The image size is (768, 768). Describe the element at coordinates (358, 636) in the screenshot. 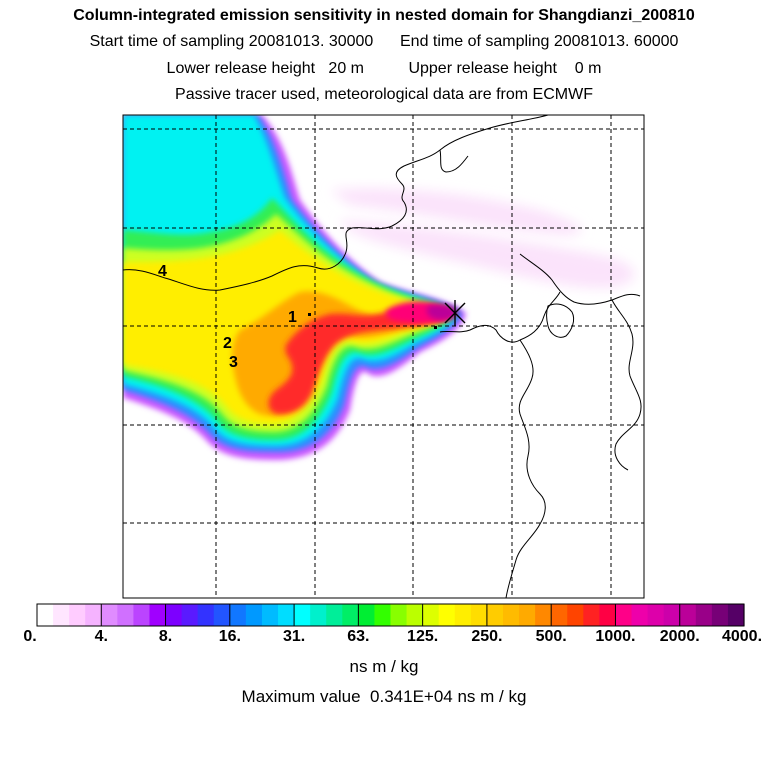

I see `colorbar-tick-label: 63.` at that location.